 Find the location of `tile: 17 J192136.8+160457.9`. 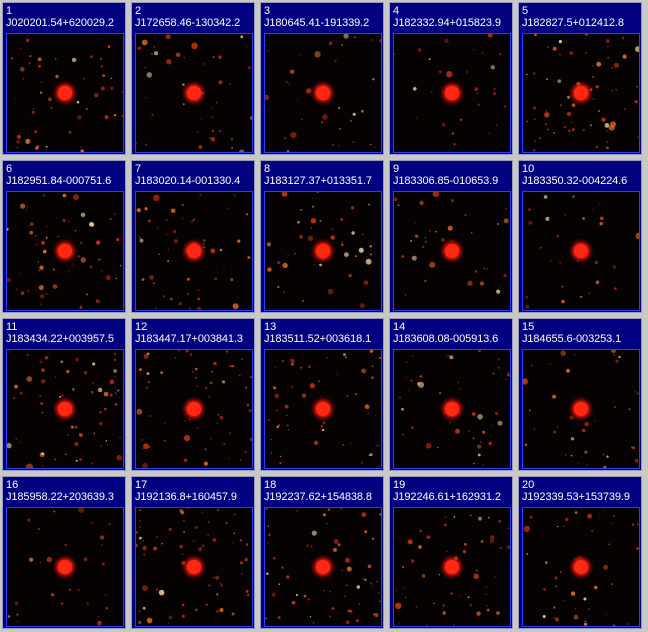

tile: 17 J192136.8+160457.9 is located at coordinates (193, 552).